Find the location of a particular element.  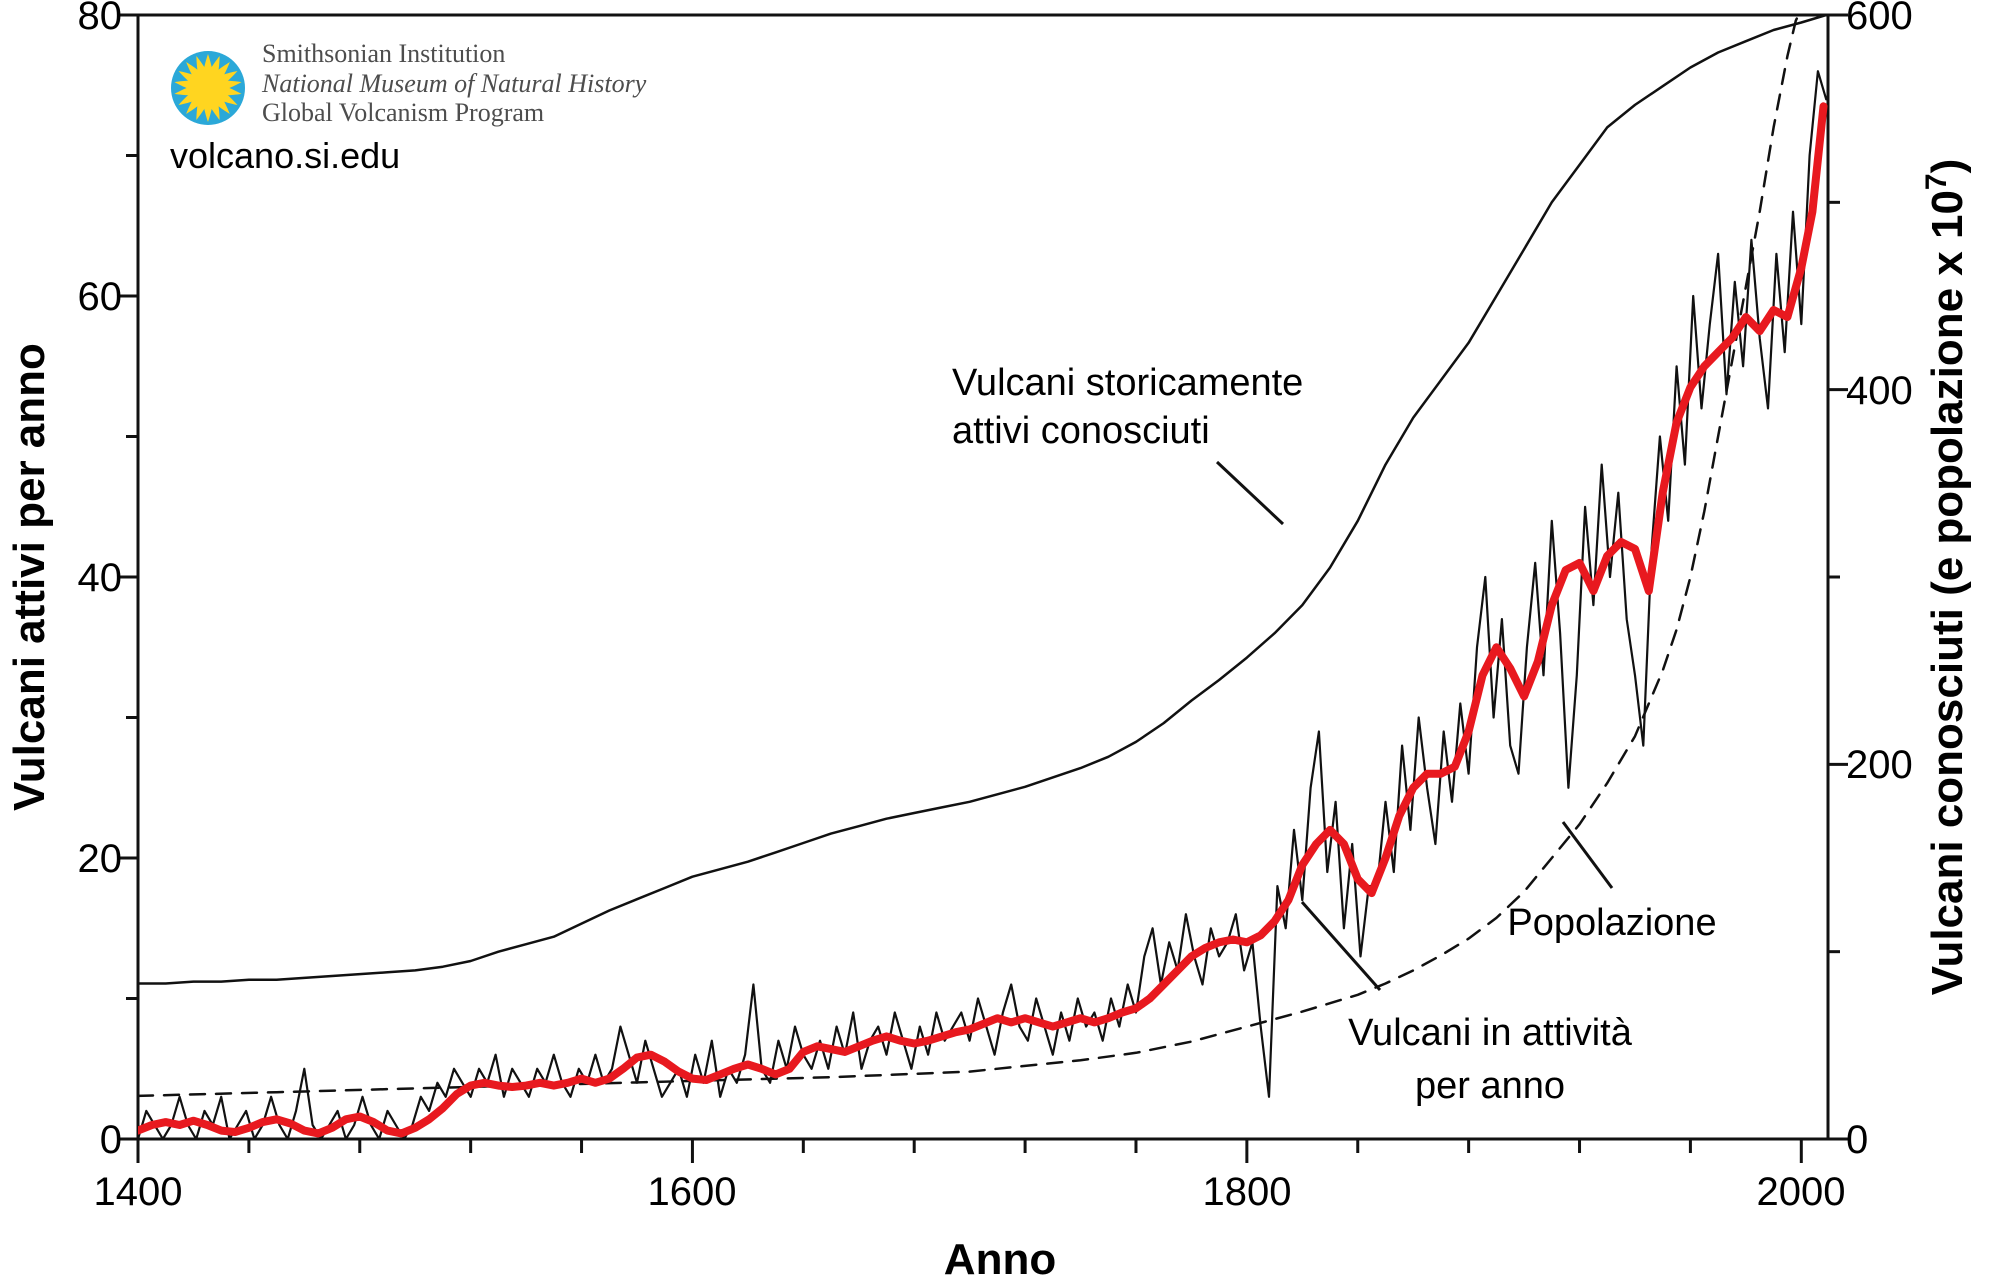

annotation-known-line2: attivi conosciuti is located at coordinates (1081, 431).